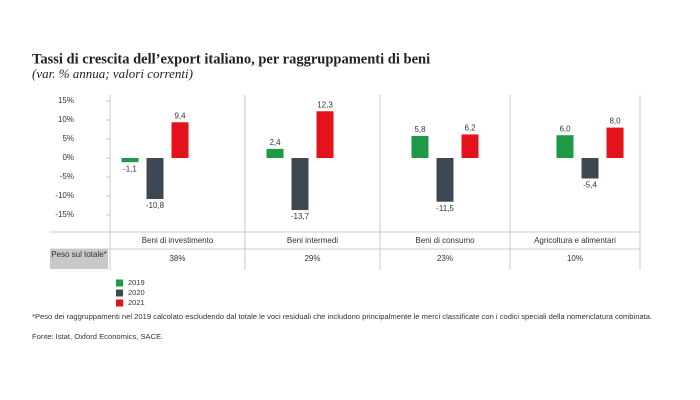 The width and height of the screenshot is (700, 400). What do you see at coordinates (565, 128) in the screenshot?
I see `value-label: 6,0` at bounding box center [565, 128].